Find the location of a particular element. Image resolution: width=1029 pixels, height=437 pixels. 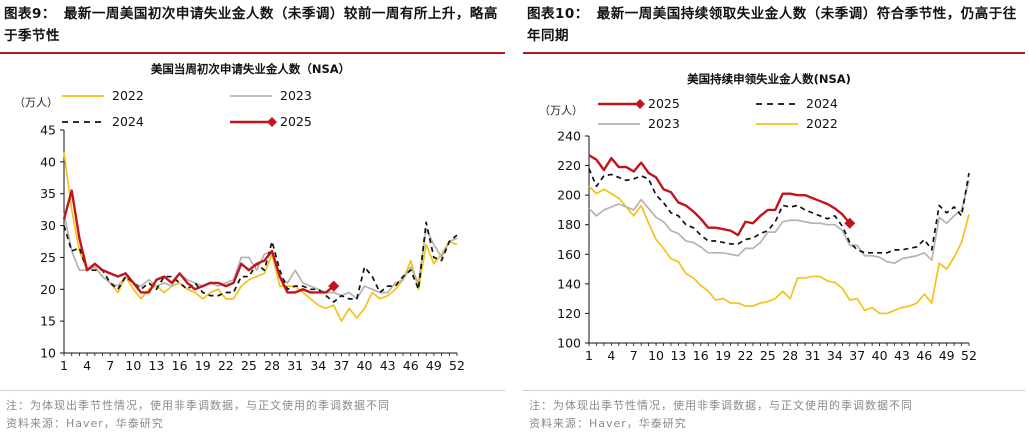

figure-9-note-line1: 注：为体现出季节性情况，使用非季调数据，与正文使用的季调数据不同 is located at coordinates (198, 405).